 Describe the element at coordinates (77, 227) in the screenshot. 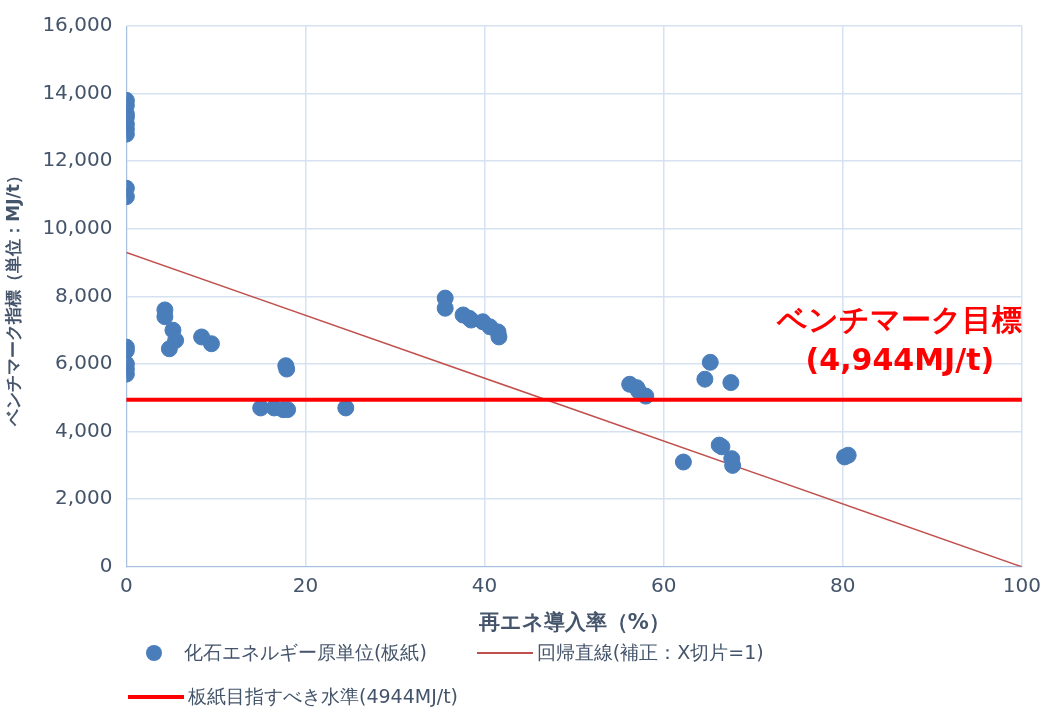

I see `y-tick-label: 10,000` at that location.